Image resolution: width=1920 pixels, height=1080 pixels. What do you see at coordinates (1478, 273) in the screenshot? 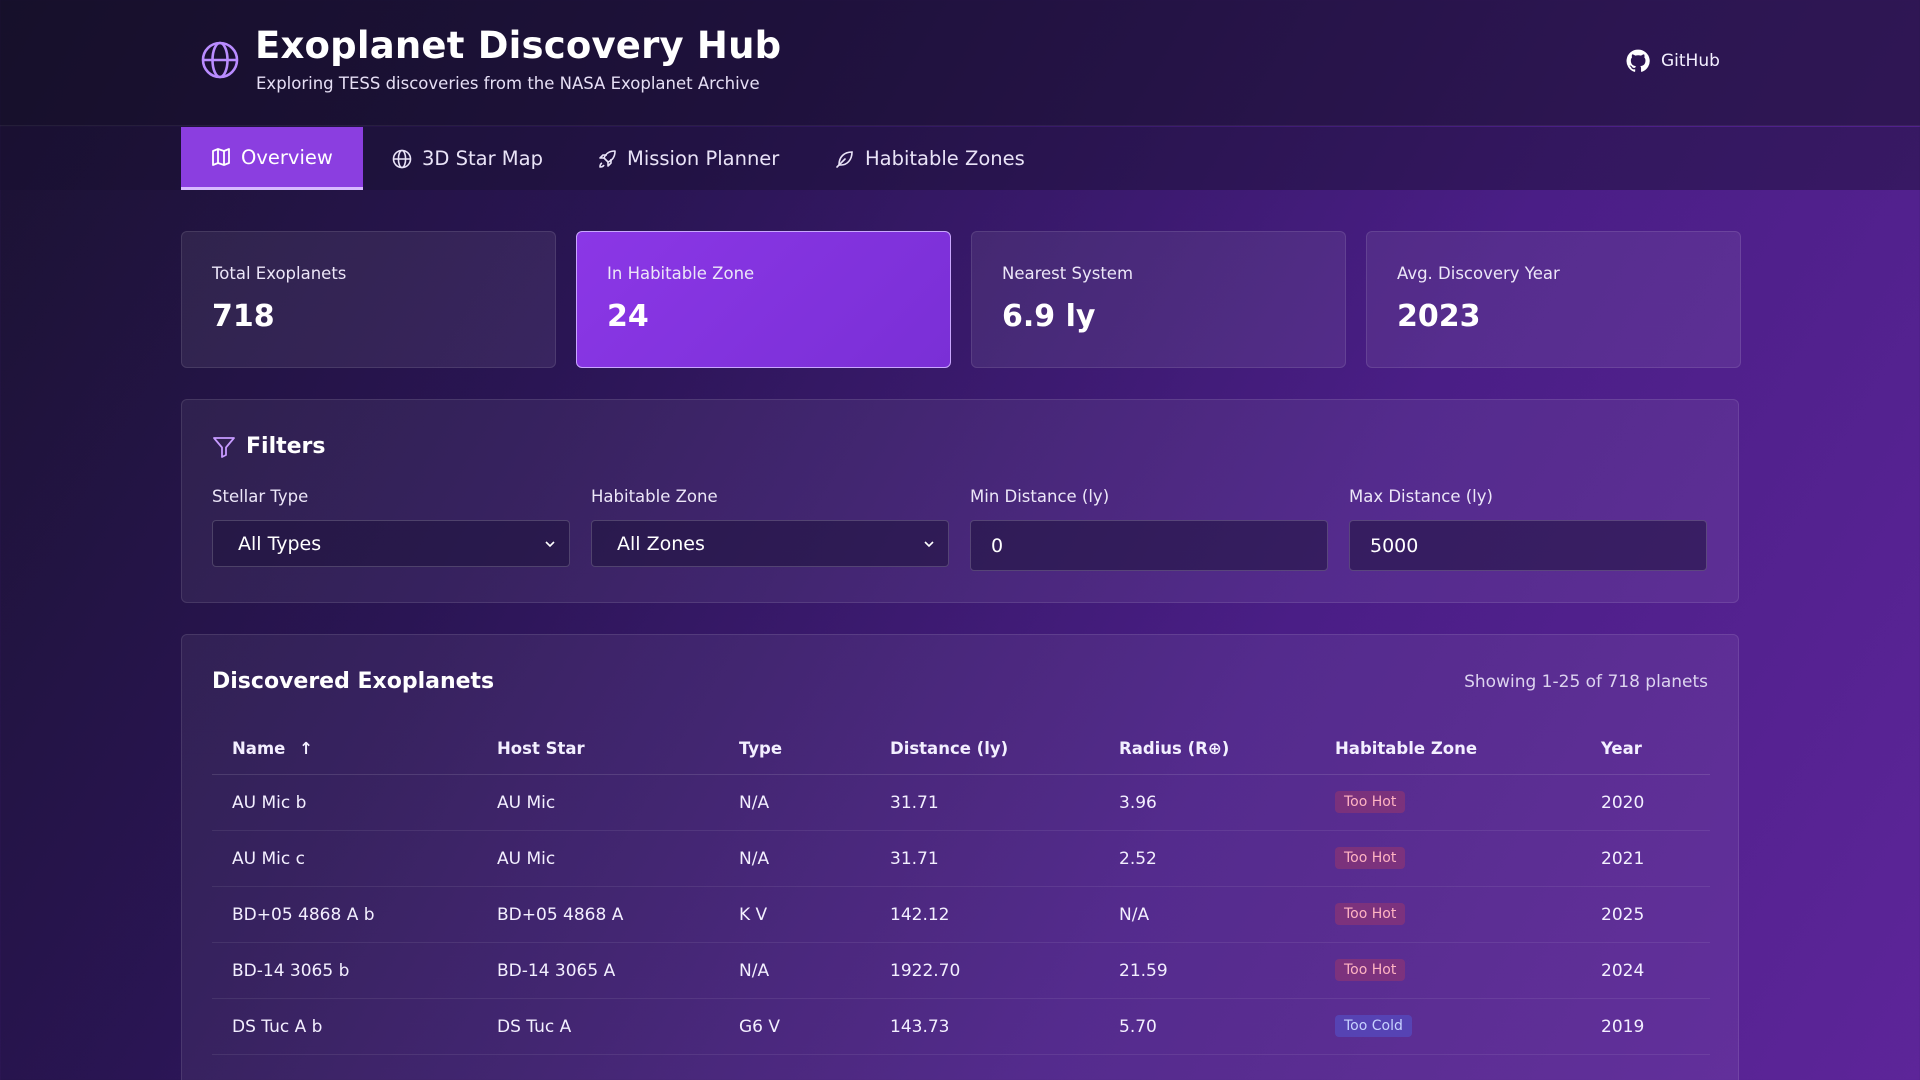
I see `stat-label: Avg. Discovery Year` at bounding box center [1478, 273].